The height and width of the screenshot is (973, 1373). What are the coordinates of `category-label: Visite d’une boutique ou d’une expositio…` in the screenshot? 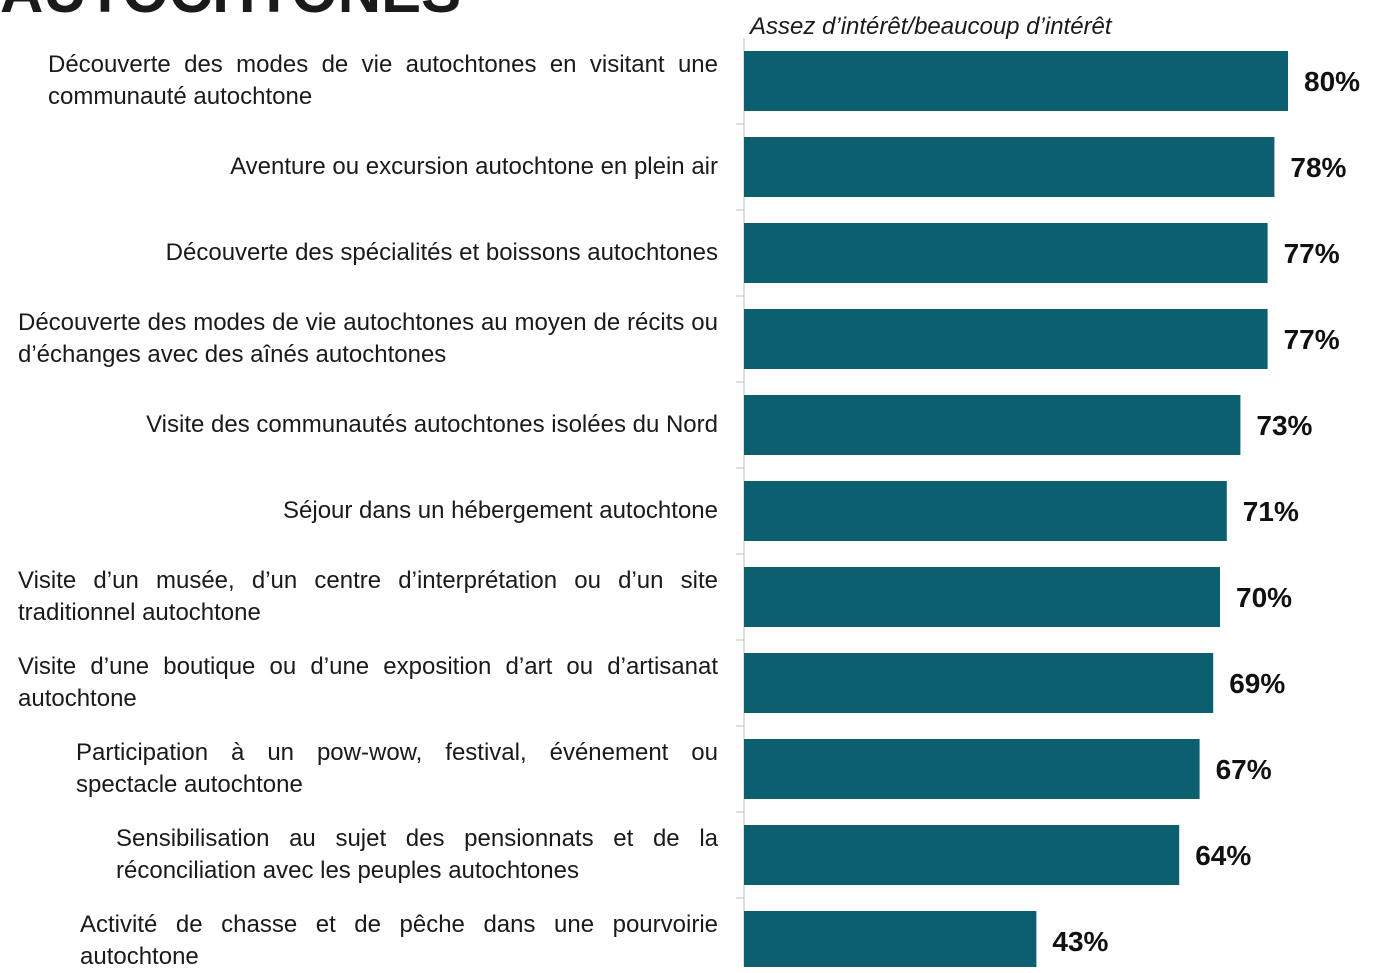 It's located at (368, 682).